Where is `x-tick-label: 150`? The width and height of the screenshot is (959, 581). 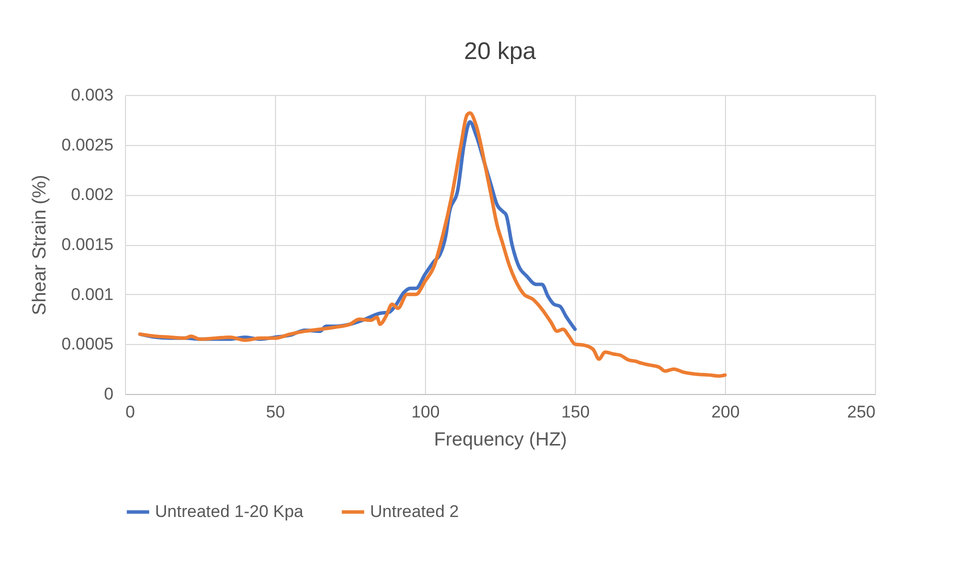 x-tick-label: 150 is located at coordinates (575, 412).